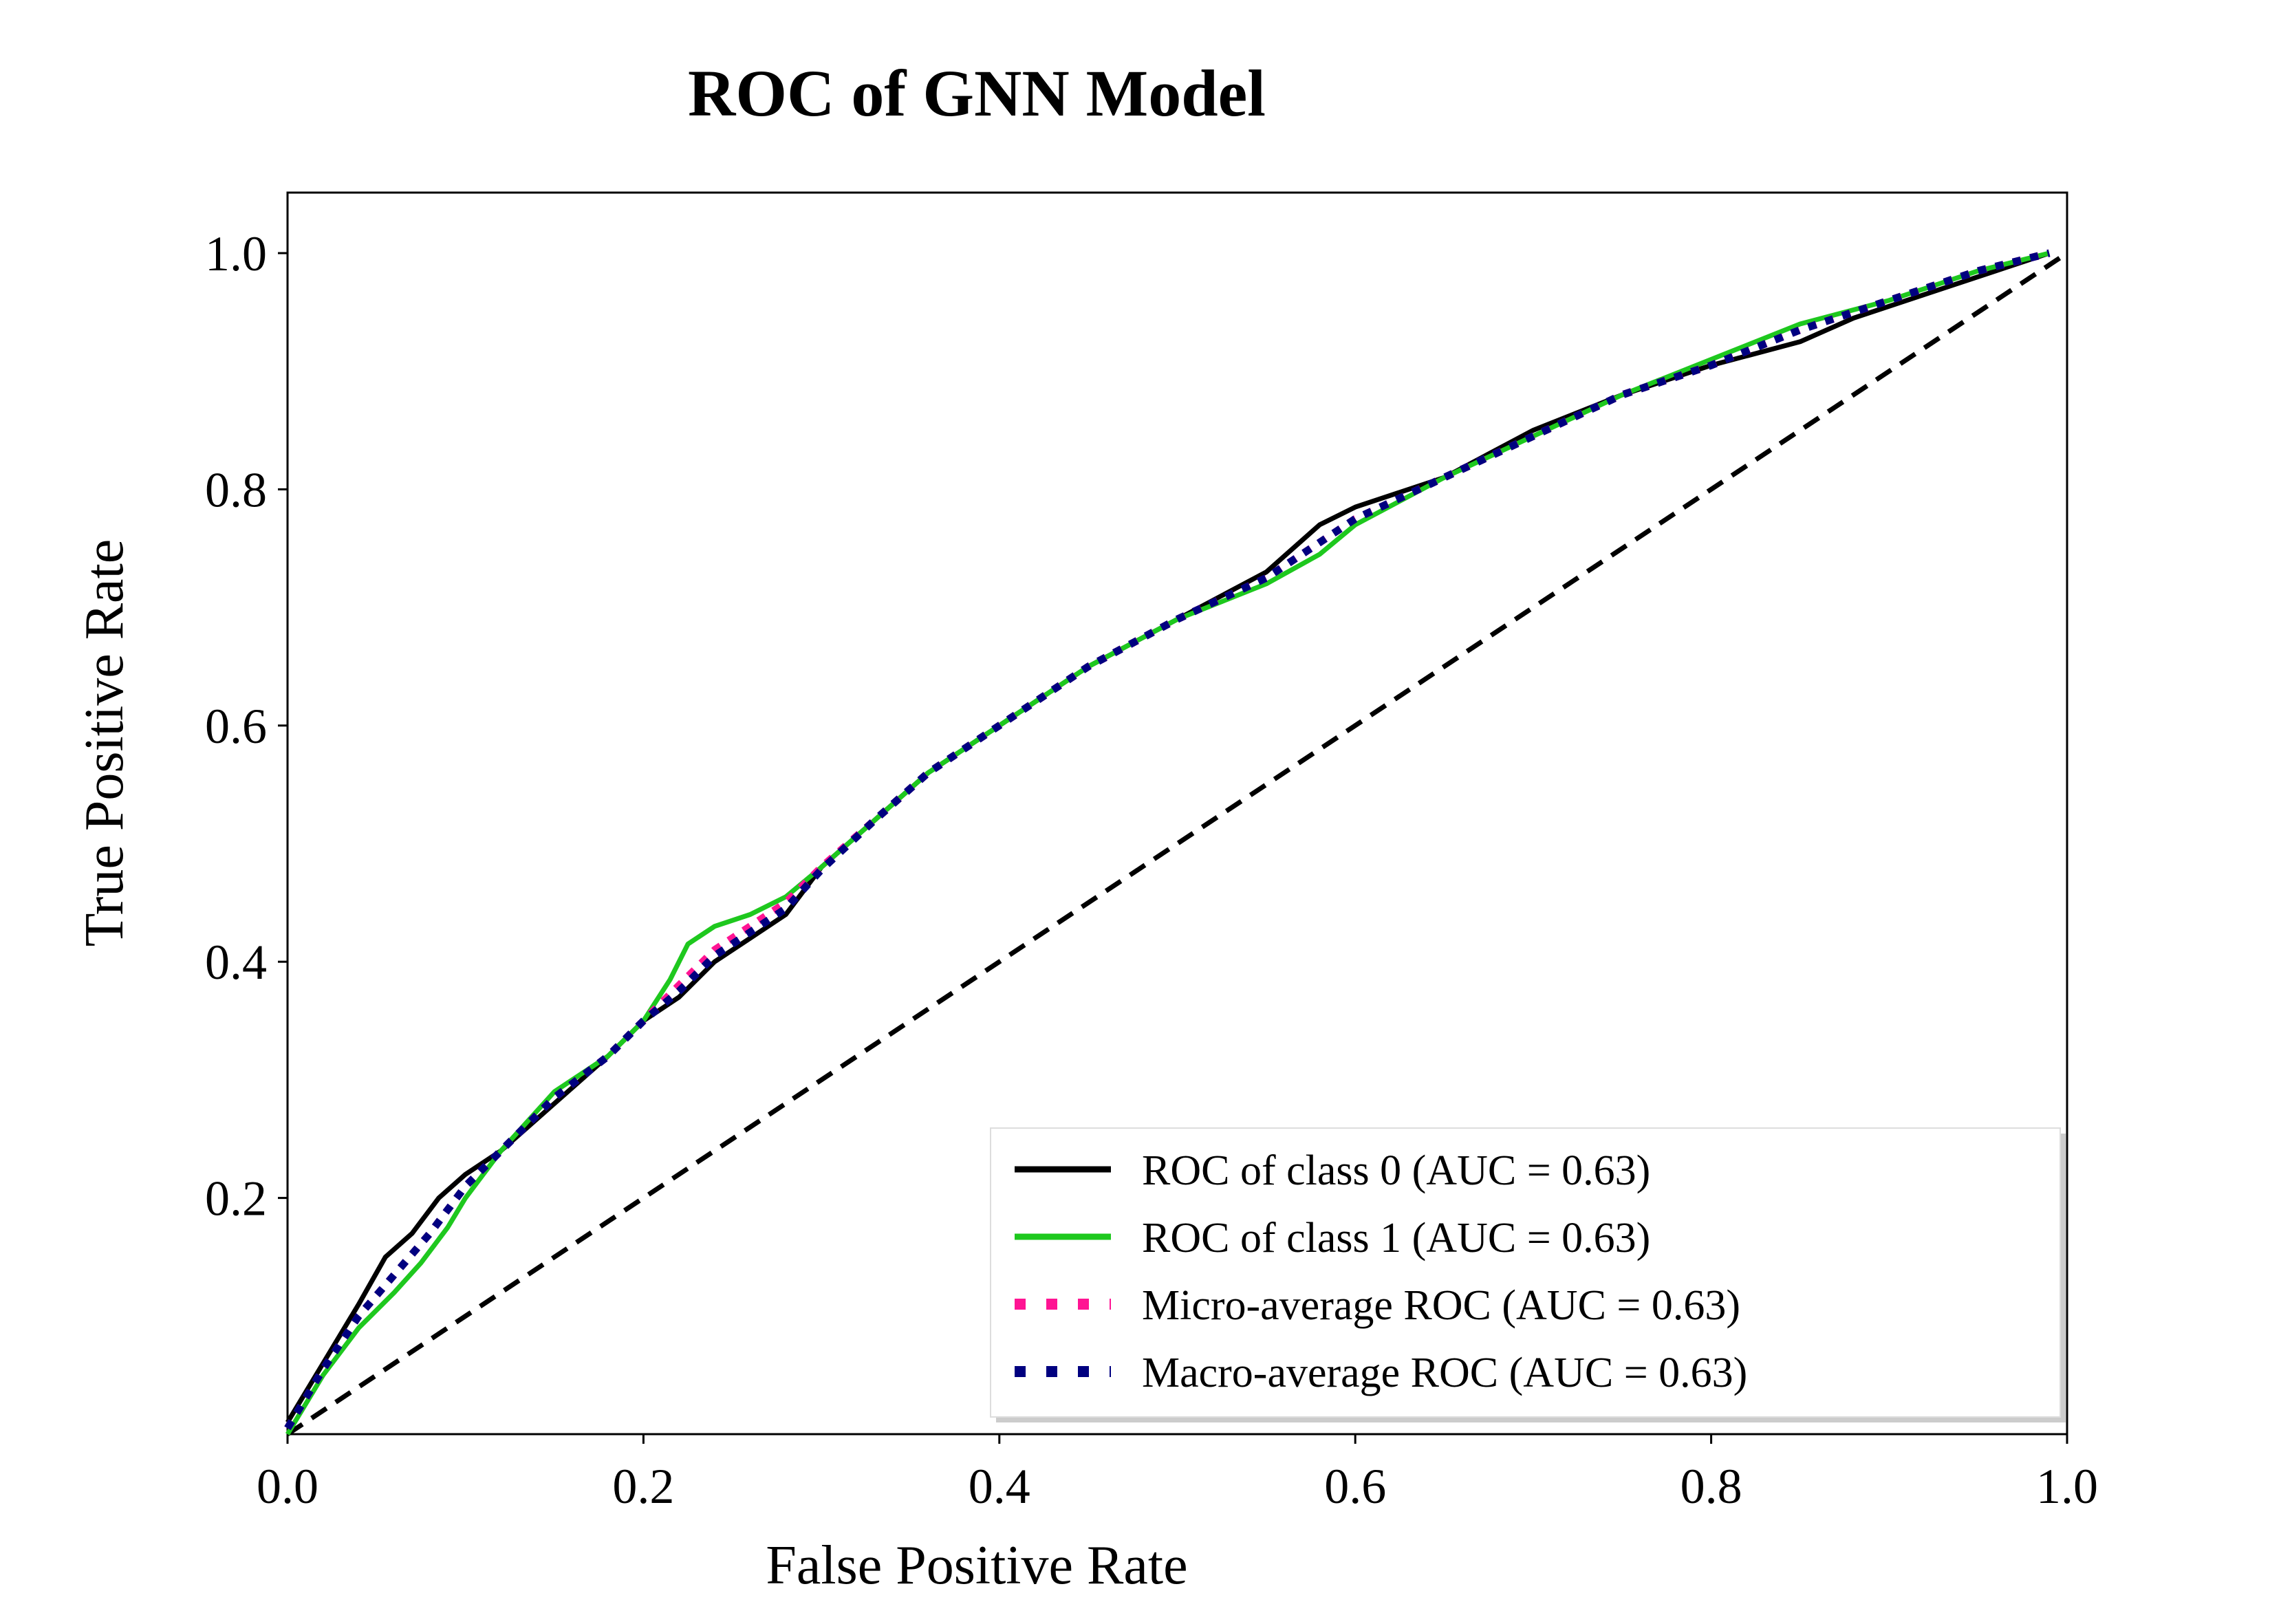 The image size is (2270, 1624). I want to click on x-tick-label: 0.8, so click(1711, 1486).